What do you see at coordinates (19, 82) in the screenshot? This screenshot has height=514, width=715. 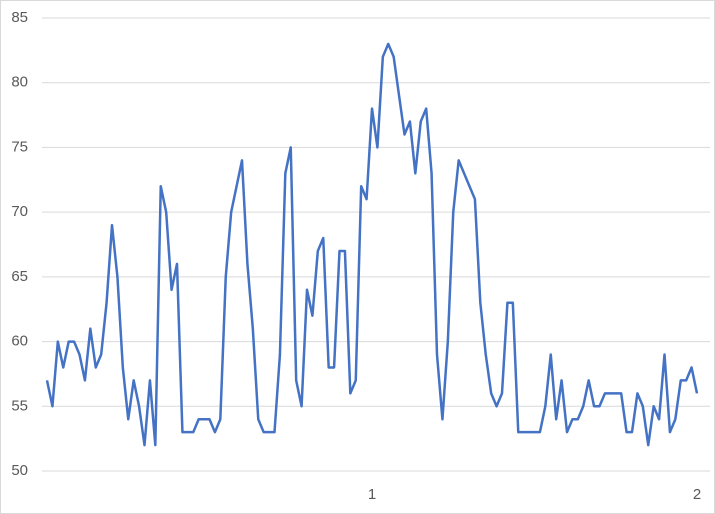 I see `y-tick-label: 80` at bounding box center [19, 82].